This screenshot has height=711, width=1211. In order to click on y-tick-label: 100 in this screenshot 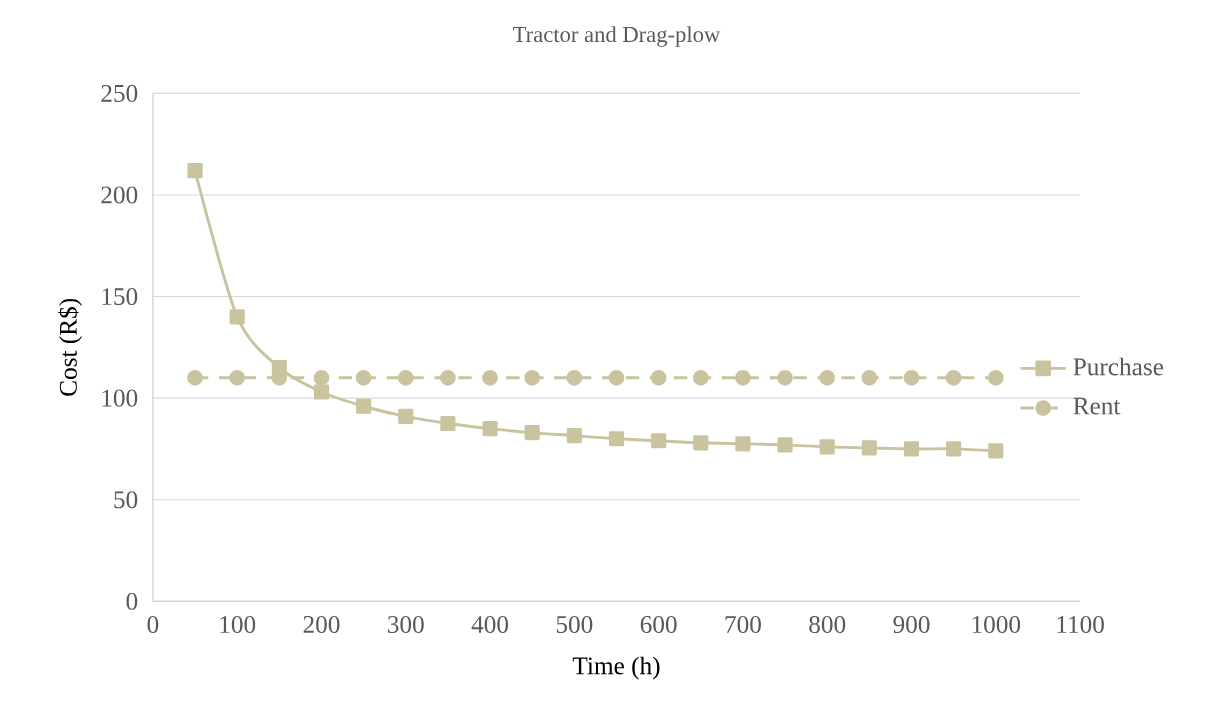, I will do `click(120, 398)`.